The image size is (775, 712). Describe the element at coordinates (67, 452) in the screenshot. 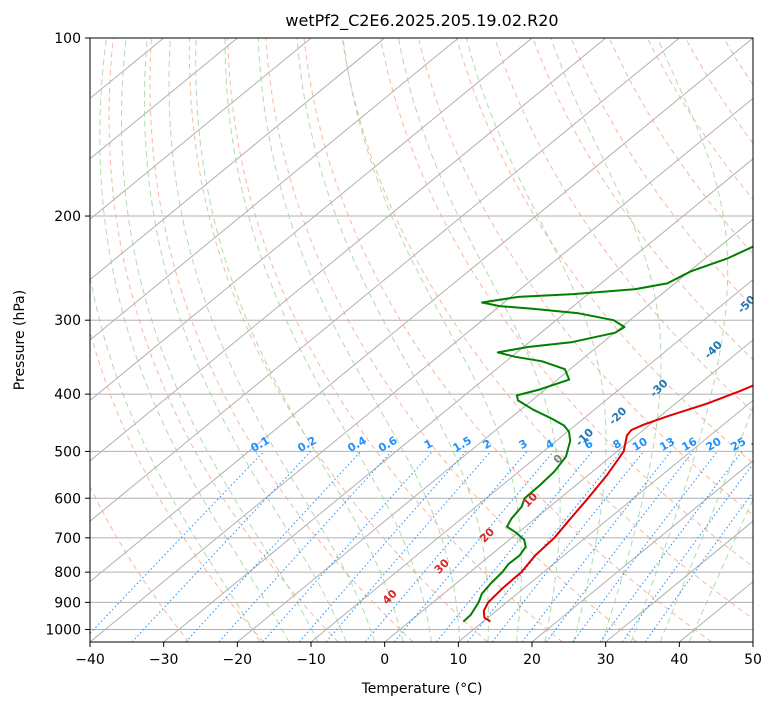

I see `y-tick-label: 500` at that location.